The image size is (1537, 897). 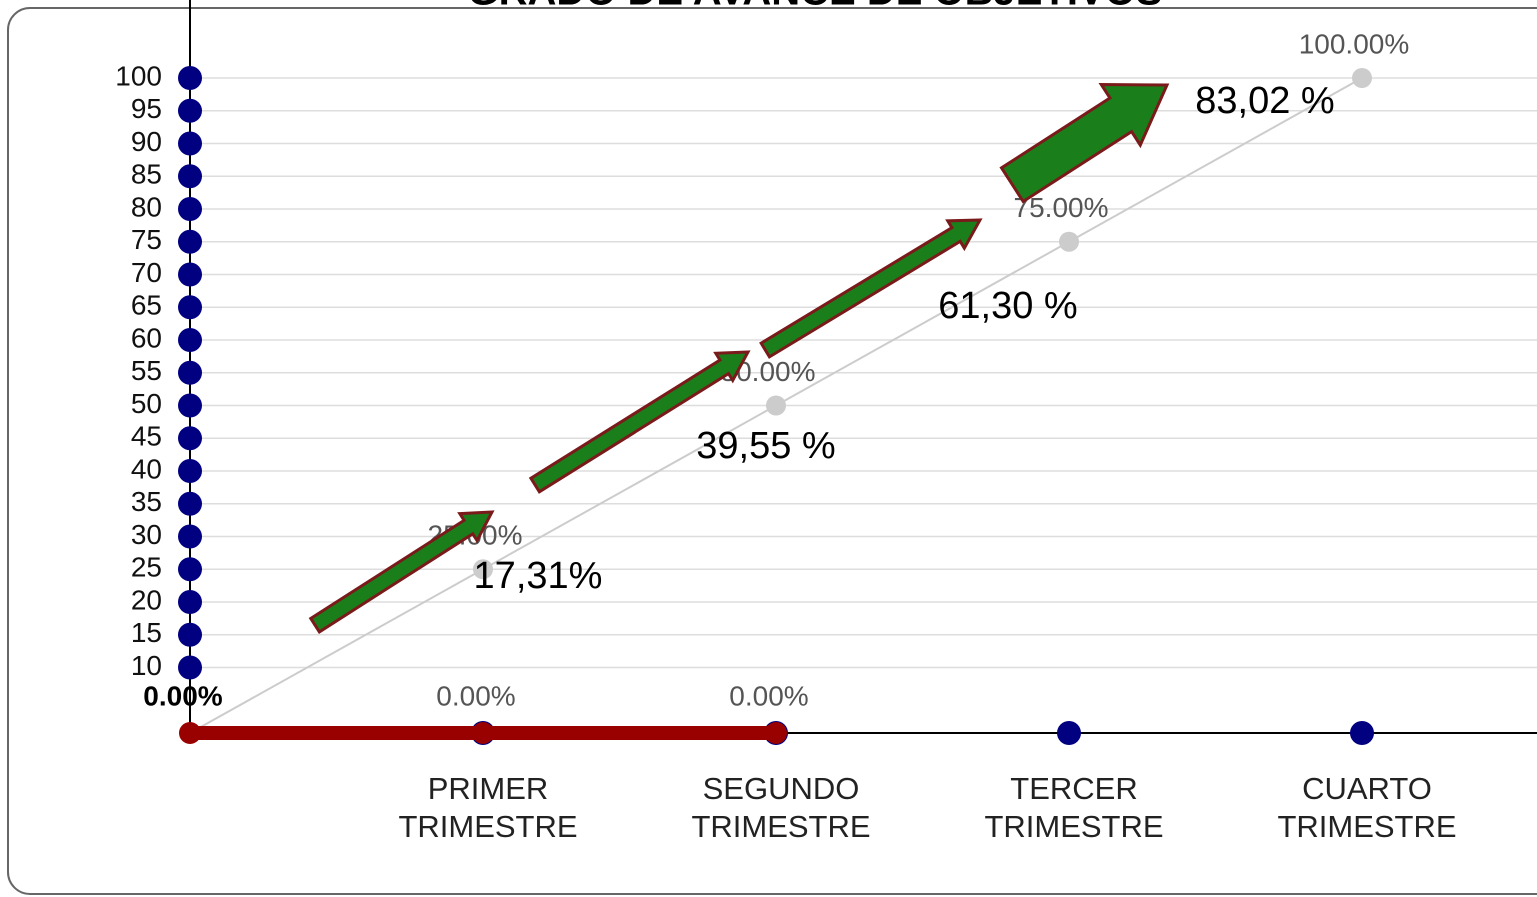 What do you see at coordinates (781, 807) in the screenshot?
I see `x-tick-label: SEGUNDO TRIMESTRE` at bounding box center [781, 807].